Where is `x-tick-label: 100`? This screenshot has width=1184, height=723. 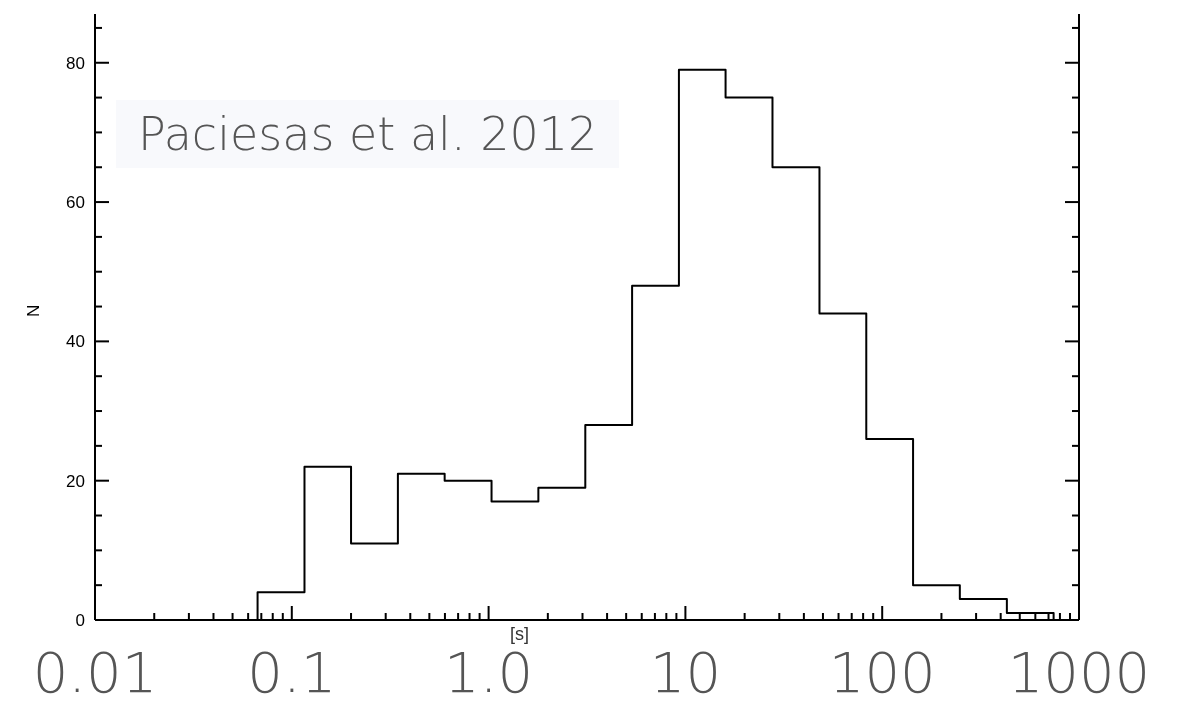 x-tick-label: 100 is located at coordinates (882, 672).